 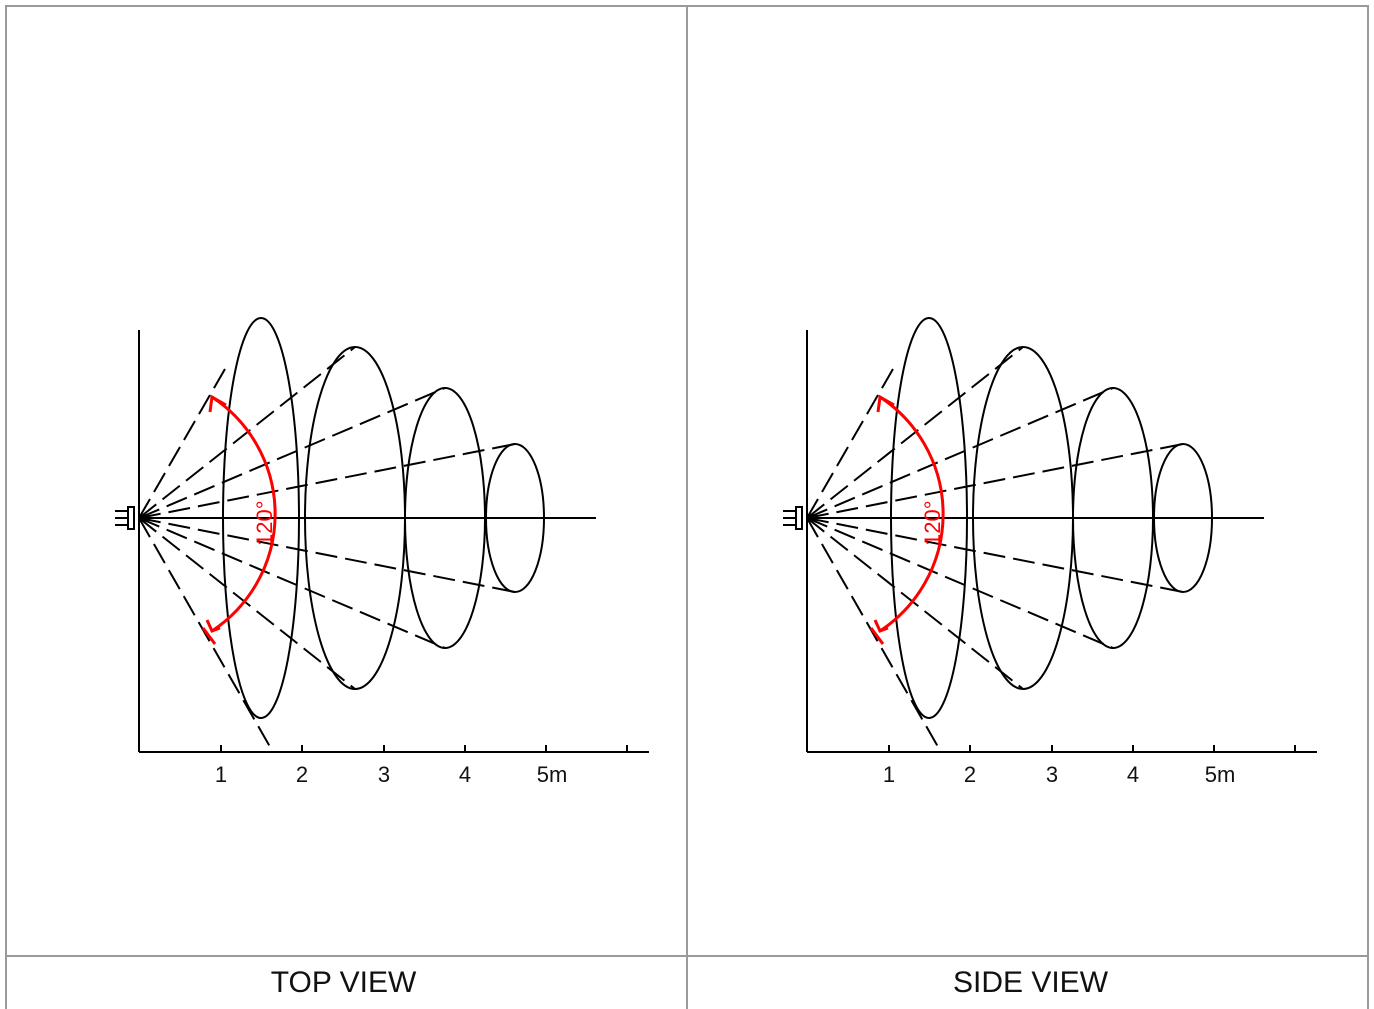 What do you see at coordinates (1030, 983) in the screenshot?
I see `side-view-caption: SIDE VIEW` at bounding box center [1030, 983].